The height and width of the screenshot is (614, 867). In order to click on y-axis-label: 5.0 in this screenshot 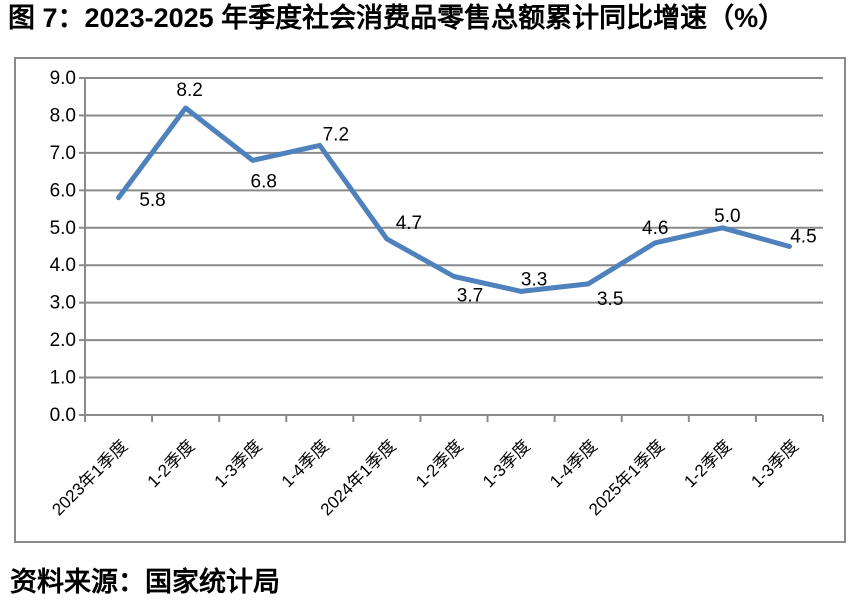, I will do `click(63, 228)`.